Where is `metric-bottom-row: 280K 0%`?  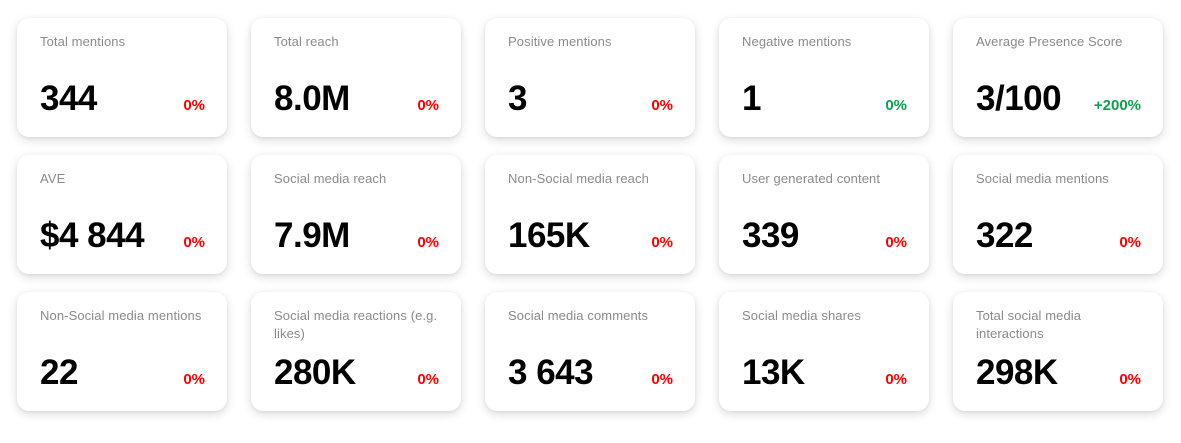
metric-bottom-row: 280K 0% is located at coordinates (356, 373).